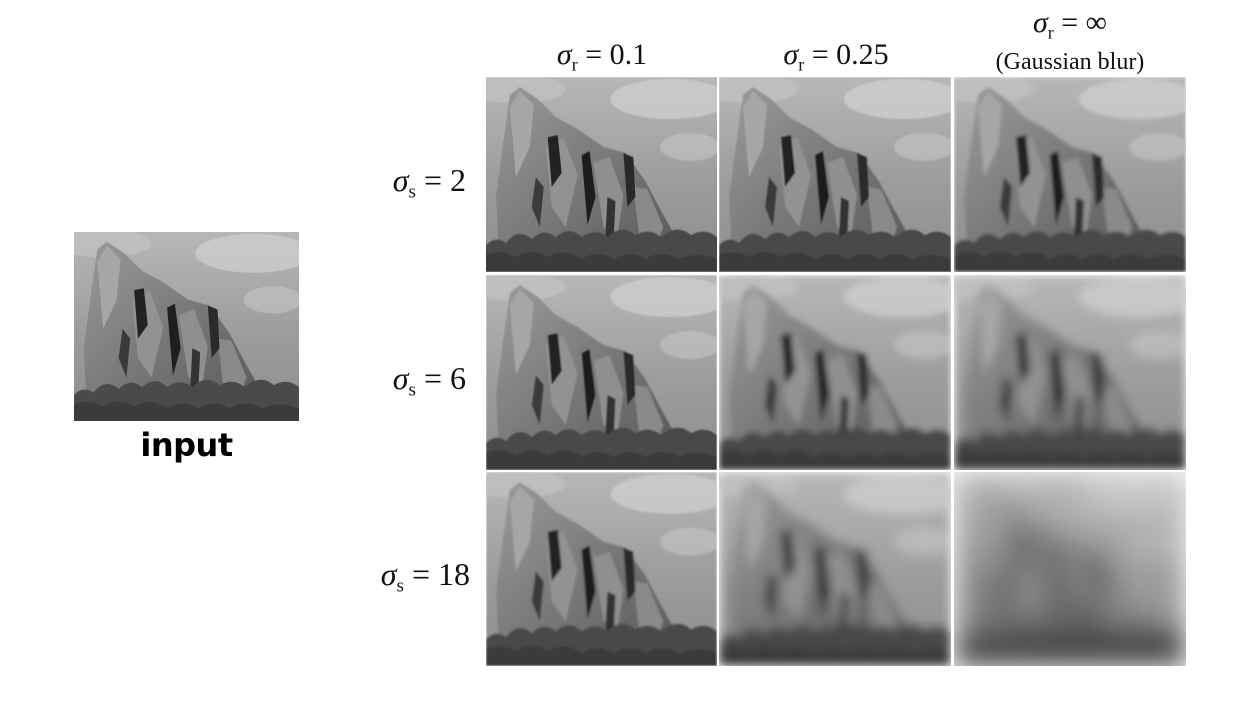 The height and width of the screenshot is (704, 1240). Describe the element at coordinates (411, 186) in the screenshot. I see `row-label-sigma-s-2: σs = 2` at that location.